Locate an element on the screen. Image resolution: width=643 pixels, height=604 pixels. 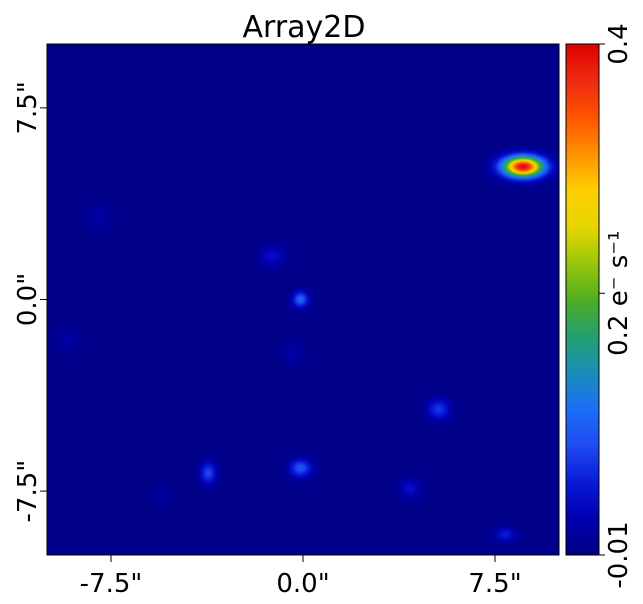
colorbar-gradient is located at coordinates (582, 299).